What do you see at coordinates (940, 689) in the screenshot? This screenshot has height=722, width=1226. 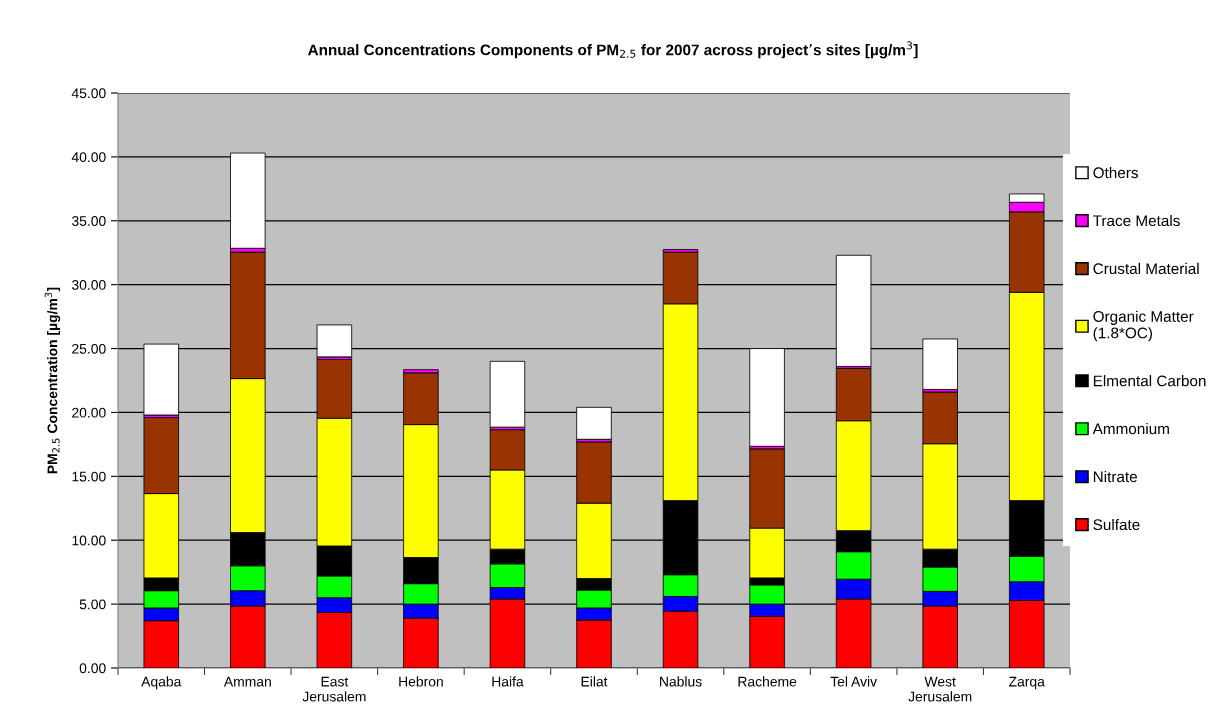 I see `x-tick-label: West Jerusalem` at bounding box center [940, 689].